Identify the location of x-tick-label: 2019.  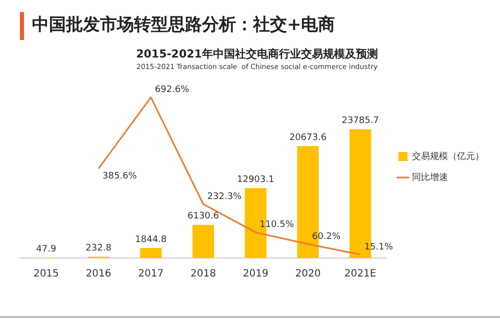
(255, 274).